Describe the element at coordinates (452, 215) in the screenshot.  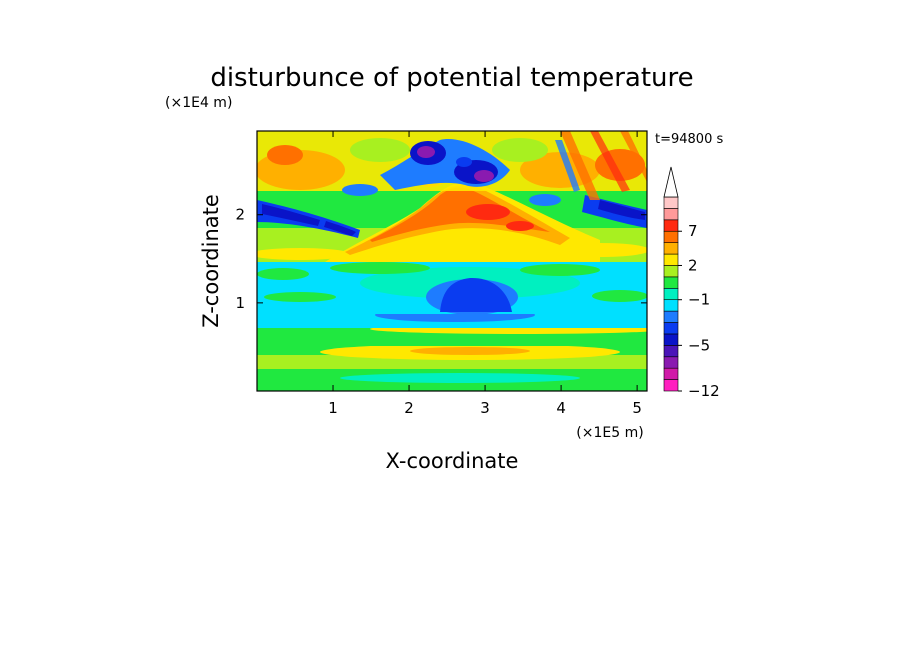
I see `warm-dome` at that location.